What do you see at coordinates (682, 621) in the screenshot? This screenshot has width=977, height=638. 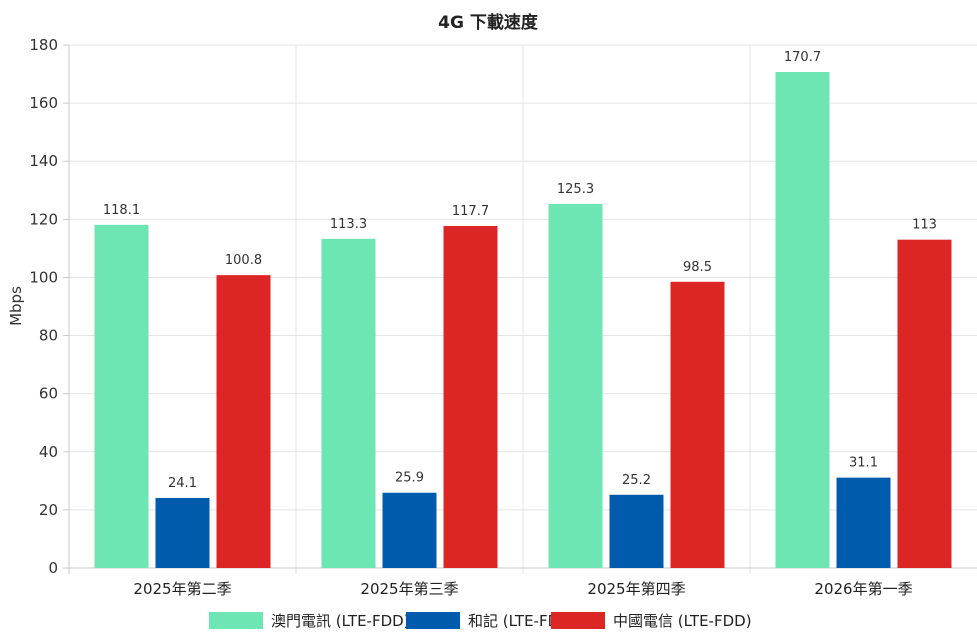 I see `legend-label: 中國電信 (LTE-FDD)` at bounding box center [682, 621].